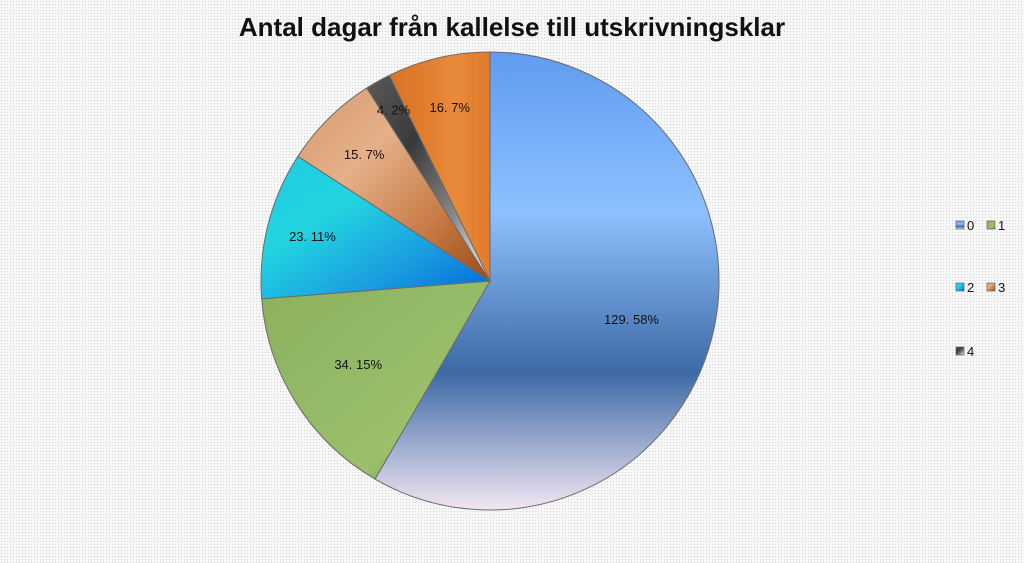  What do you see at coordinates (631, 319) in the screenshot?
I see `data-label-0: 129. 58%` at bounding box center [631, 319].